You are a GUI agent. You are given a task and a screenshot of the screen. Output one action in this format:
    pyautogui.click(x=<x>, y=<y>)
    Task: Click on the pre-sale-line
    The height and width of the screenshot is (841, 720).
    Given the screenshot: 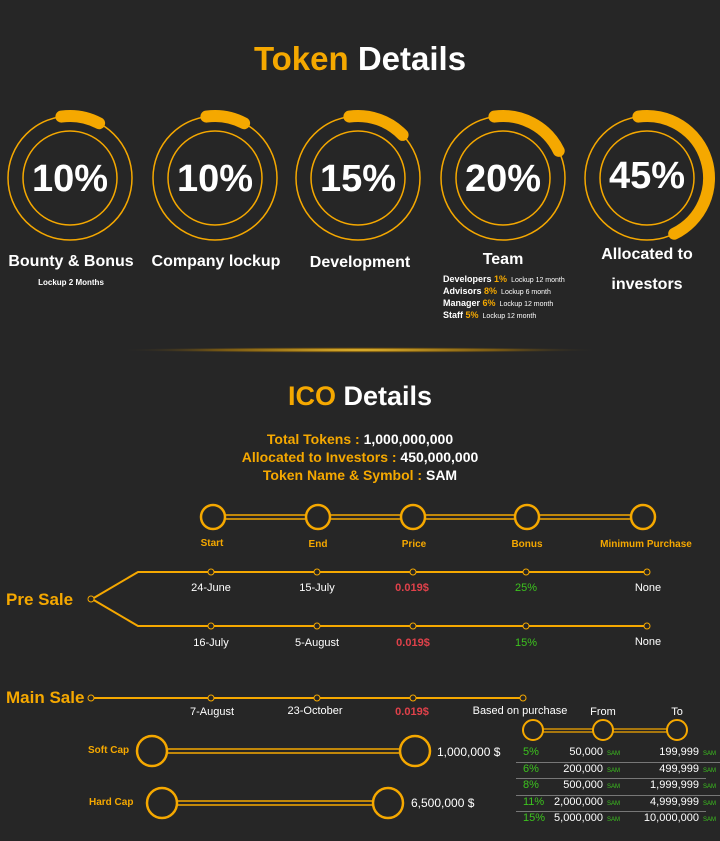 What is the action you would take?
    pyautogui.click(x=369, y=599)
    